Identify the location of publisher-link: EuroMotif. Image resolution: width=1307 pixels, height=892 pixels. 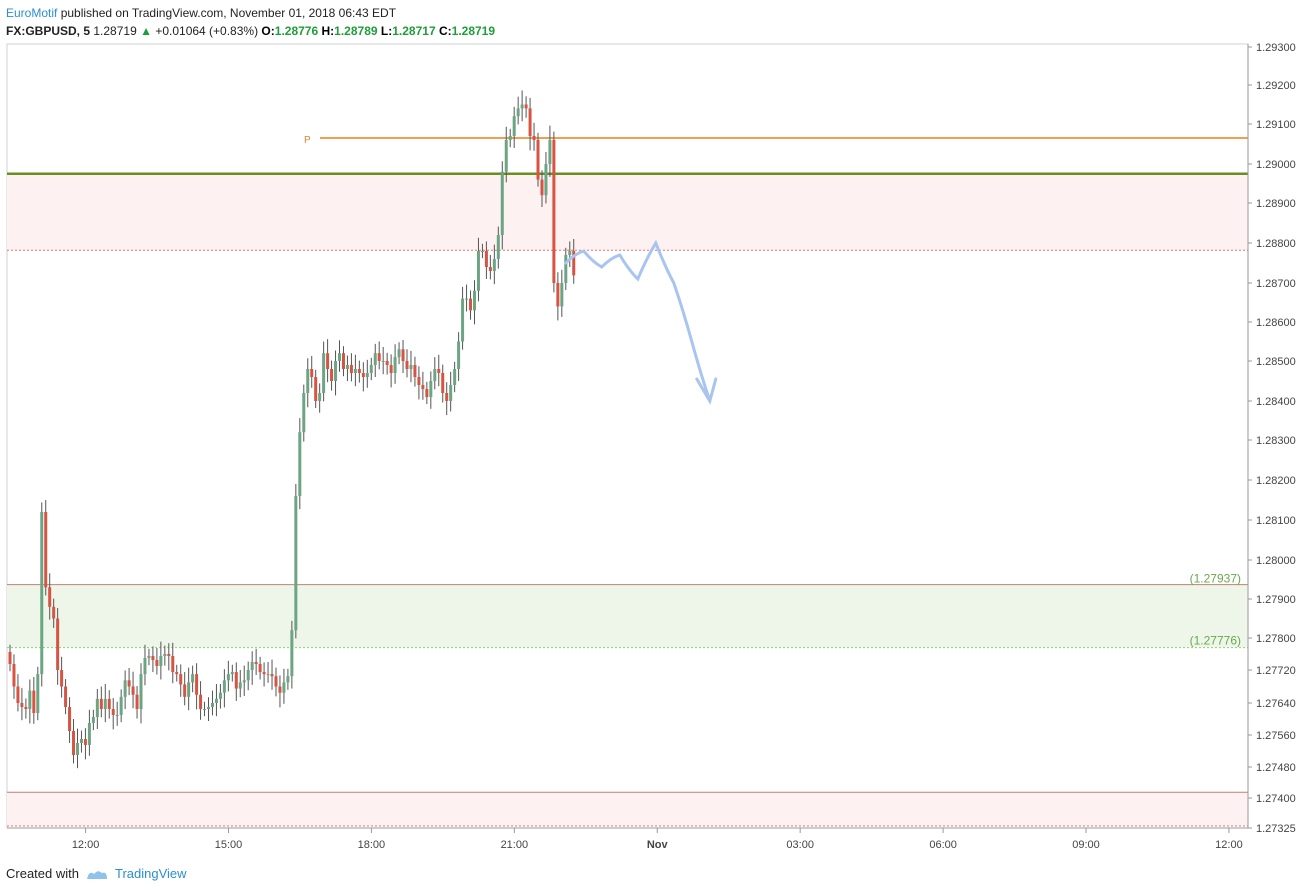
(32, 13).